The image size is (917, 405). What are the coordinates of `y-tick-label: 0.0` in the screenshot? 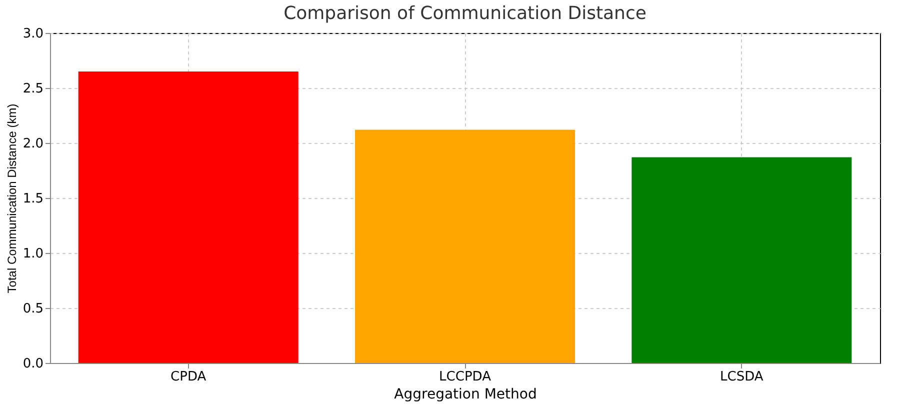 It's located at (33, 364).